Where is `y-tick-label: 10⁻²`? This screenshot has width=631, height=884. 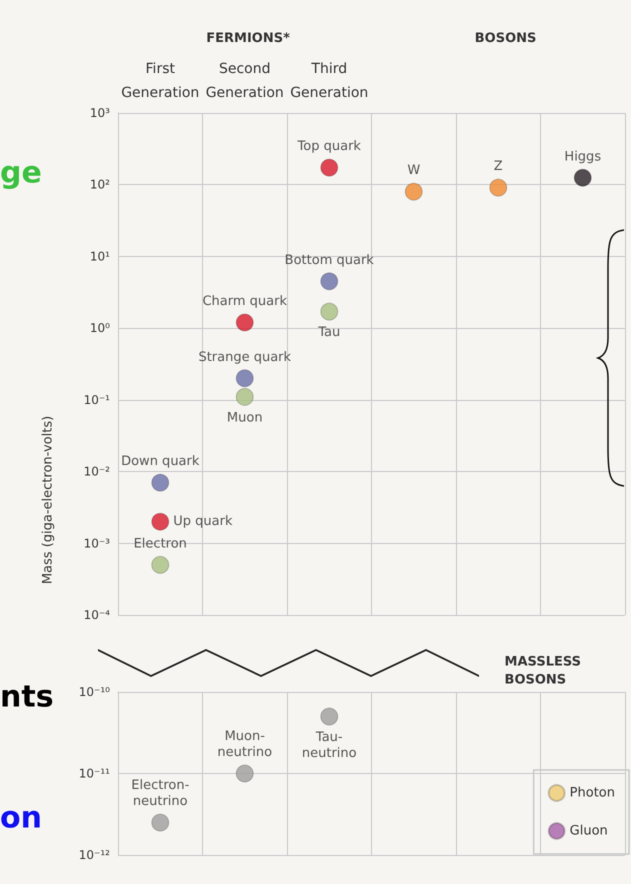 y-tick-label: 10⁻² is located at coordinates (97, 471).